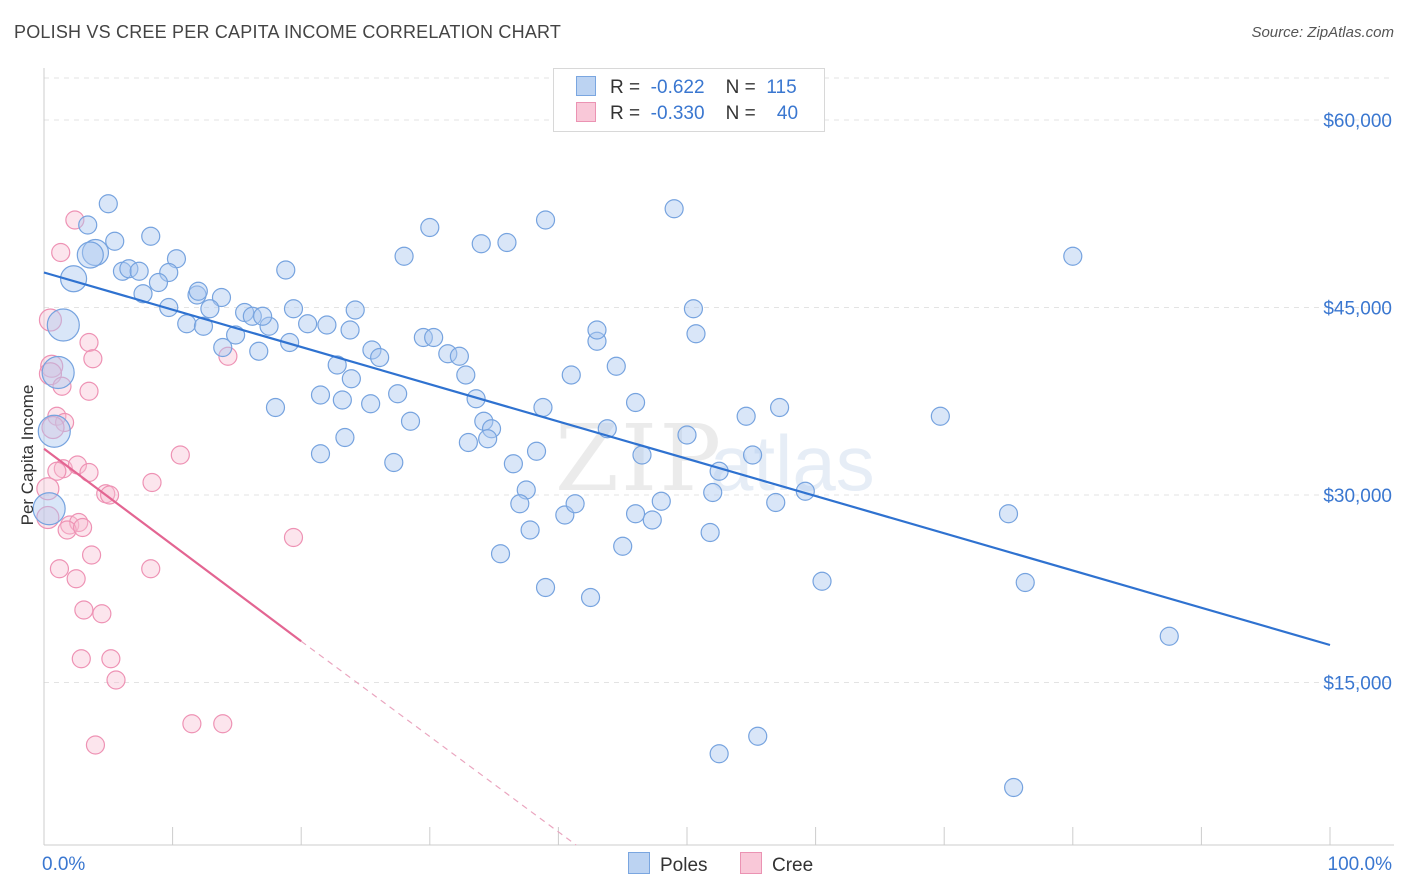 The image size is (1406, 892). What do you see at coordinates (715, 458) in the screenshot?
I see `watermark: ZIP atlas` at bounding box center [715, 458].